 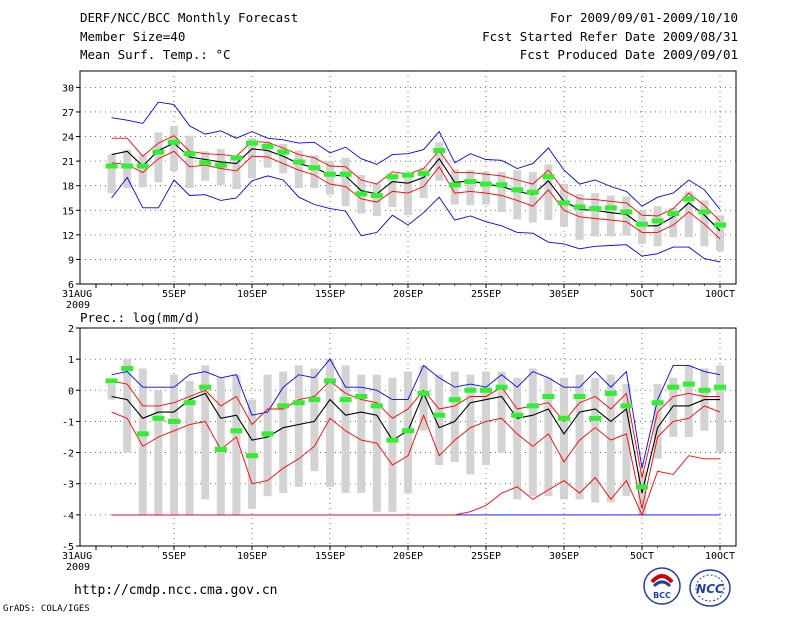 What do you see at coordinates (133, 36) in the screenshot?
I see `member-size: Member Size=40` at bounding box center [133, 36].